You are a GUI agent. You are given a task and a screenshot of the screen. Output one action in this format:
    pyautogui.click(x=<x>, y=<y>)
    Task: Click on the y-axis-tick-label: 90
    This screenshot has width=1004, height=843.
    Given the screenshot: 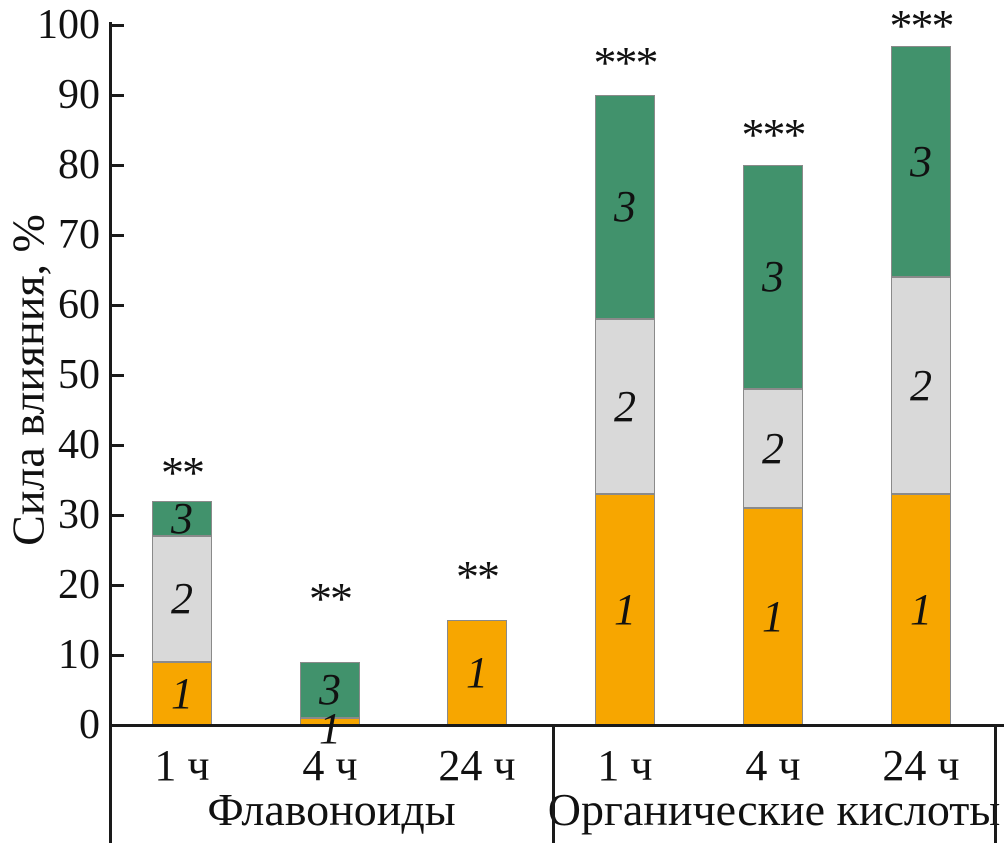 What is the action you would take?
    pyautogui.click(x=79, y=95)
    